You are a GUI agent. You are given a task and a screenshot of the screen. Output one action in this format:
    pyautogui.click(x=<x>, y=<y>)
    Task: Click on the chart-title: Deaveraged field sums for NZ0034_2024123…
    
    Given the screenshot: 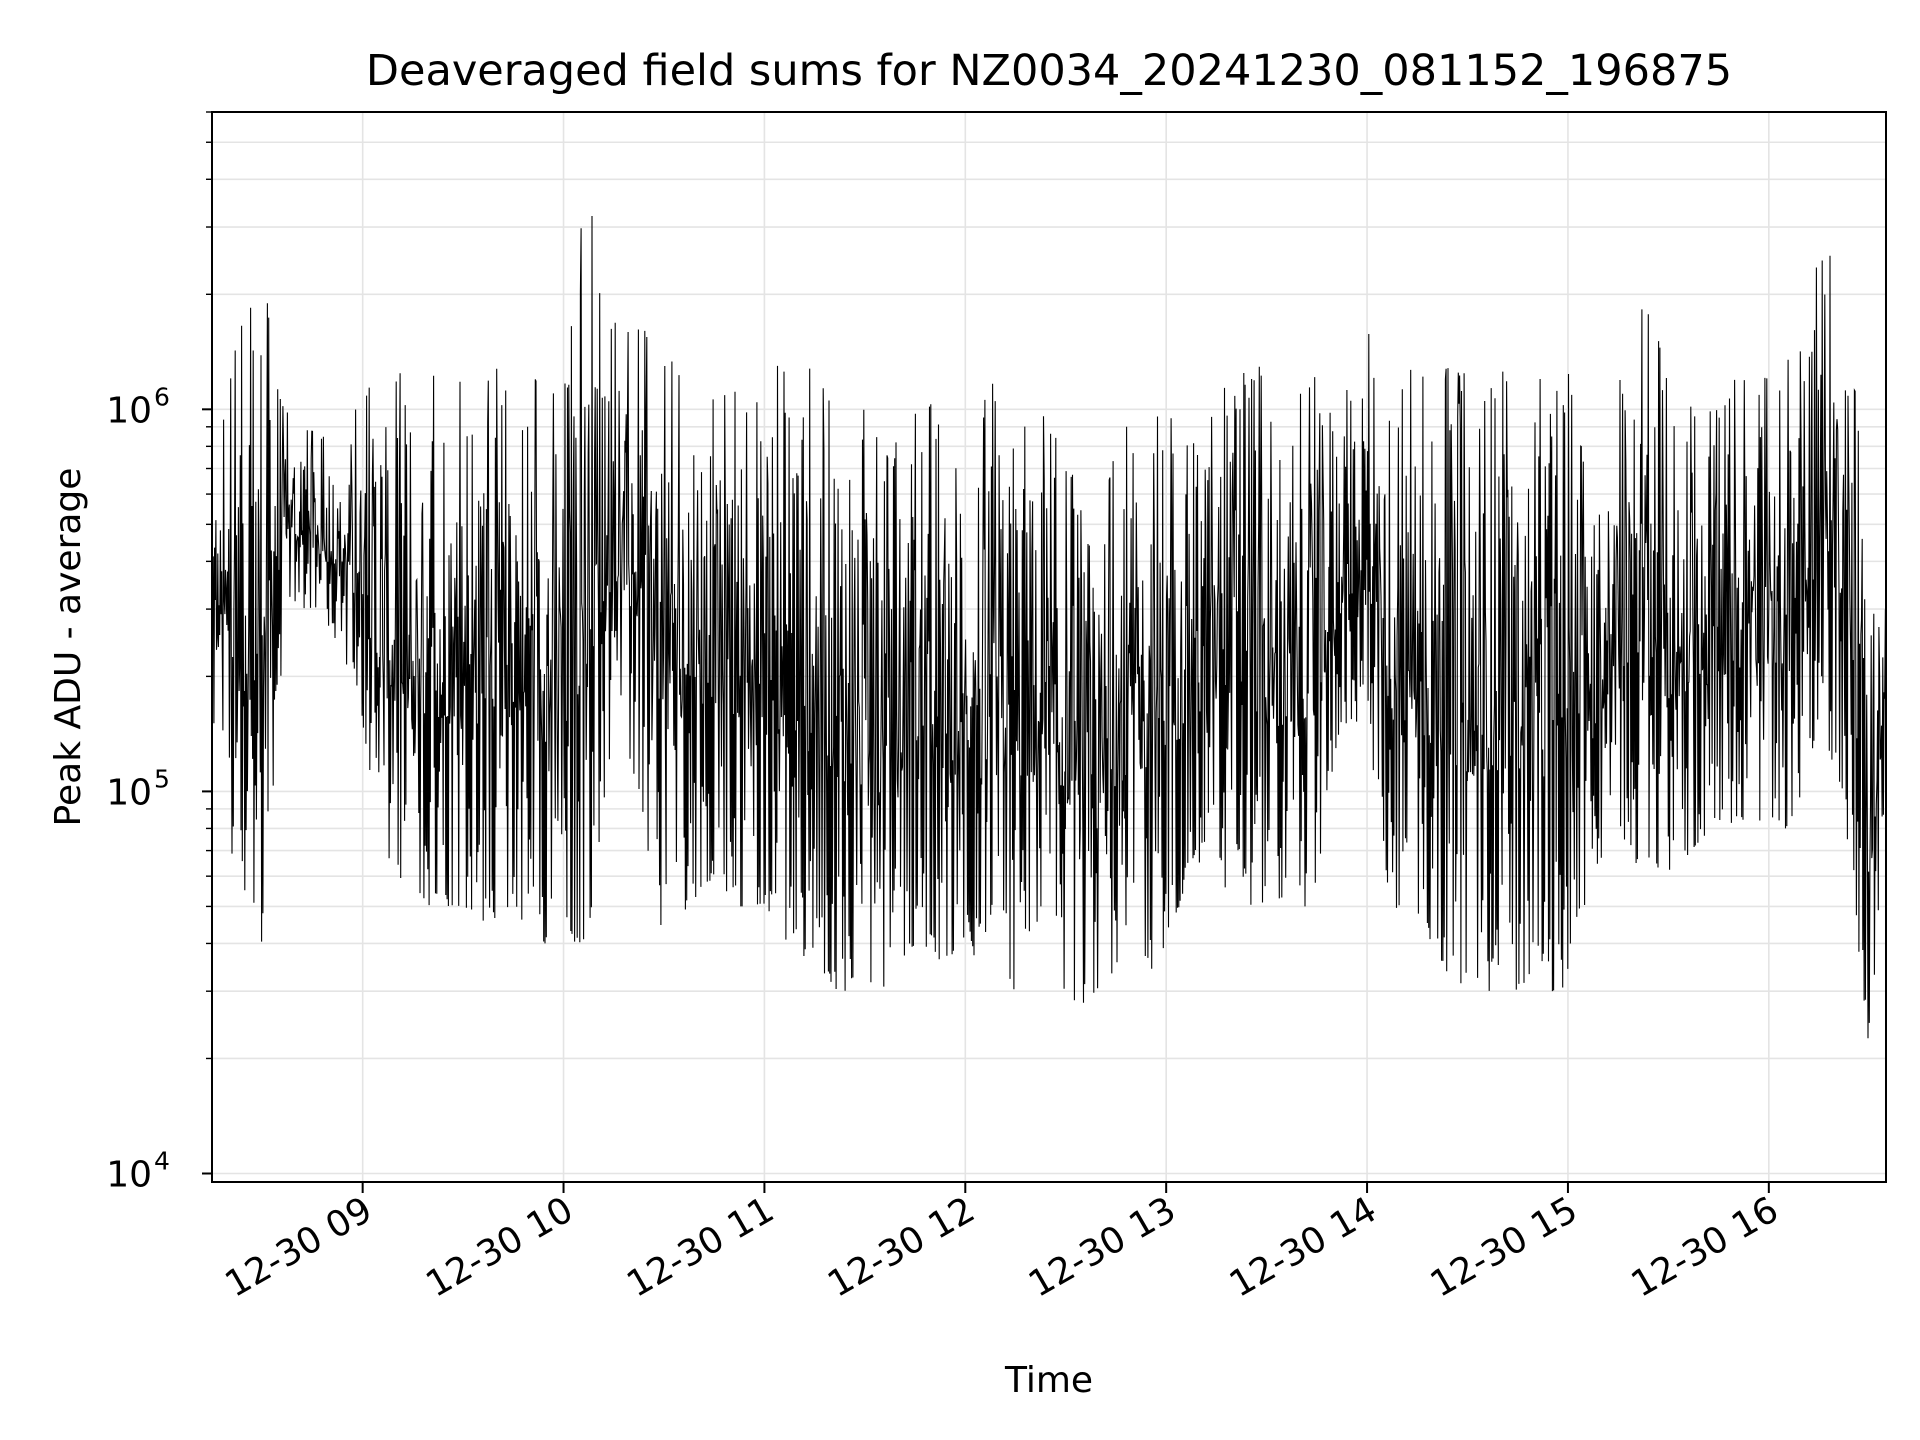 What is the action you would take?
    pyautogui.click(x=1049, y=71)
    